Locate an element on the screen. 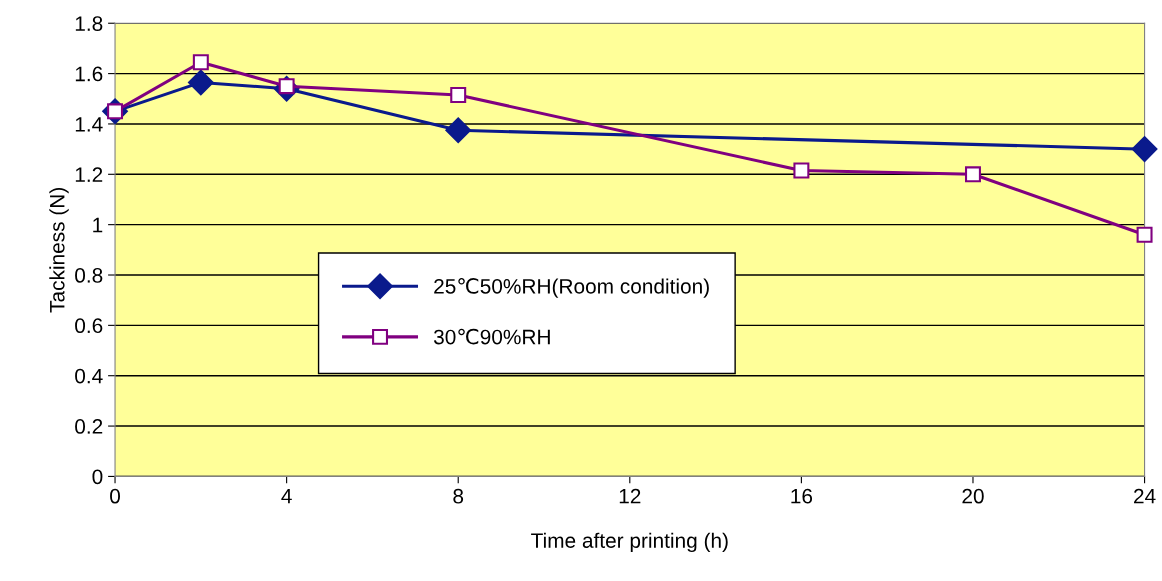  x-axis-title: Time after printing (h) is located at coordinates (629, 542).